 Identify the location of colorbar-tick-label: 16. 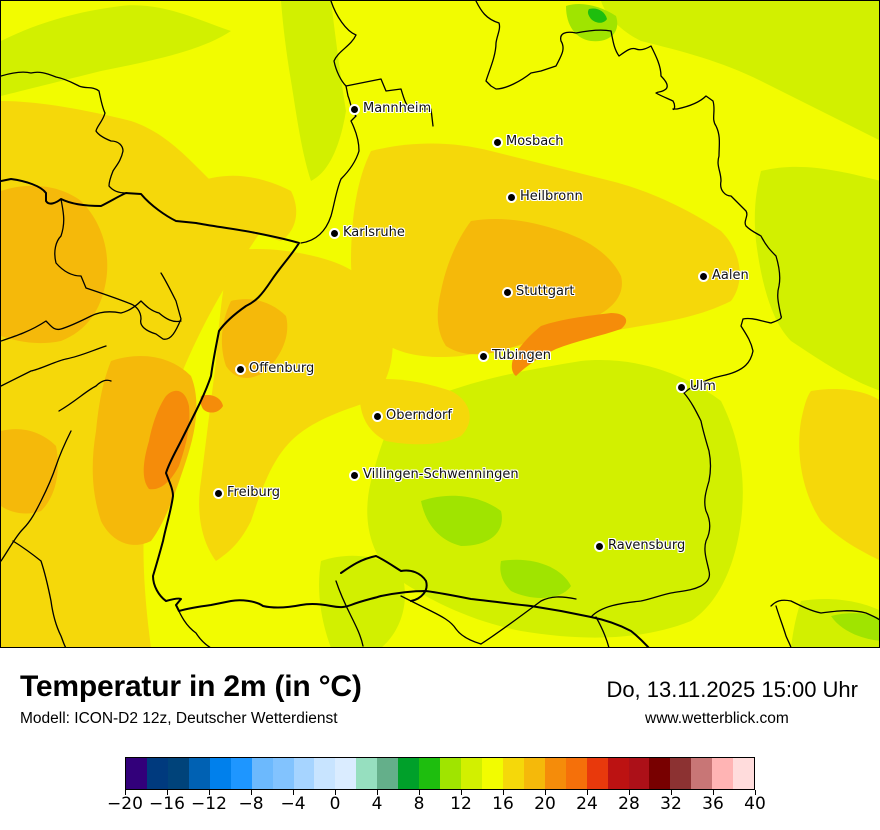
(503, 804).